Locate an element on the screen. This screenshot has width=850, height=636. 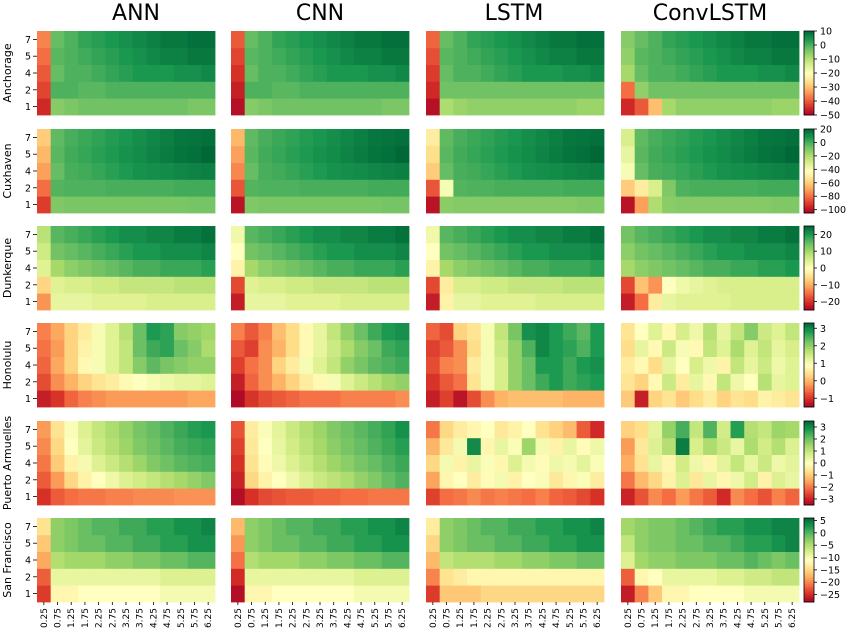
y-tick-label: 2 is located at coordinates (28, 188).